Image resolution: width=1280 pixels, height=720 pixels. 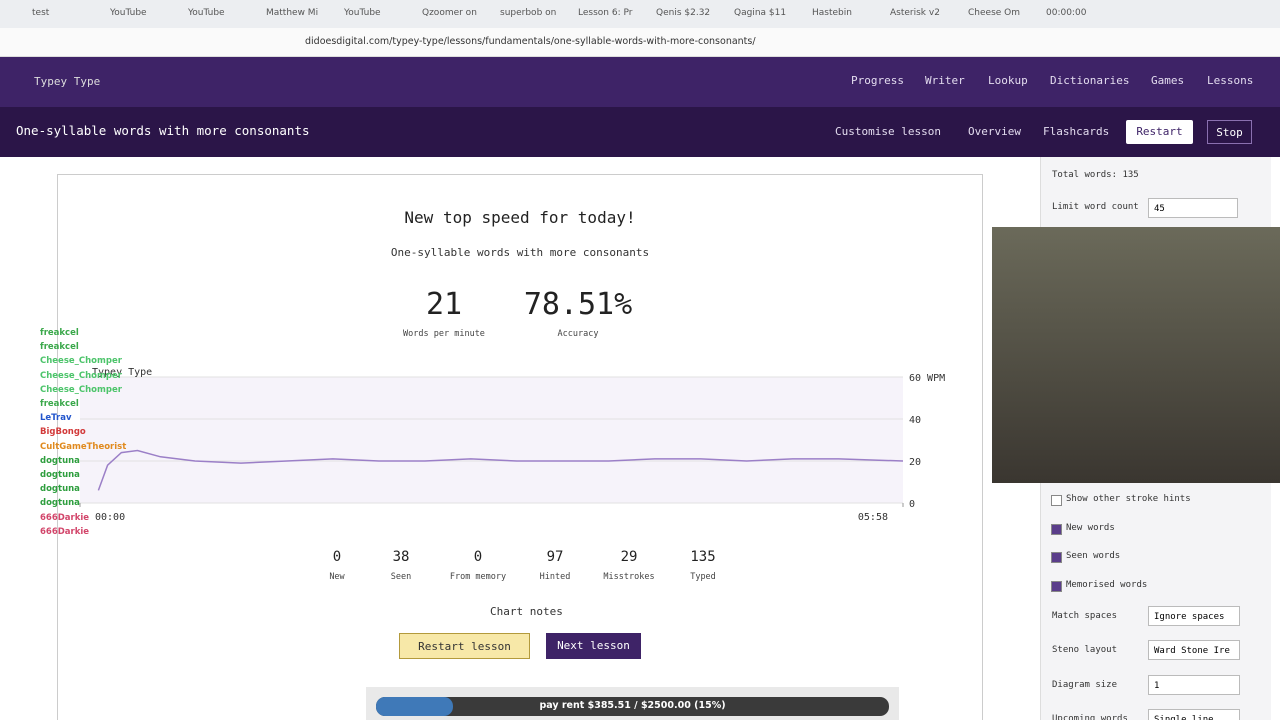 I want to click on total-words: Total words: 135, so click(x=1095, y=175).